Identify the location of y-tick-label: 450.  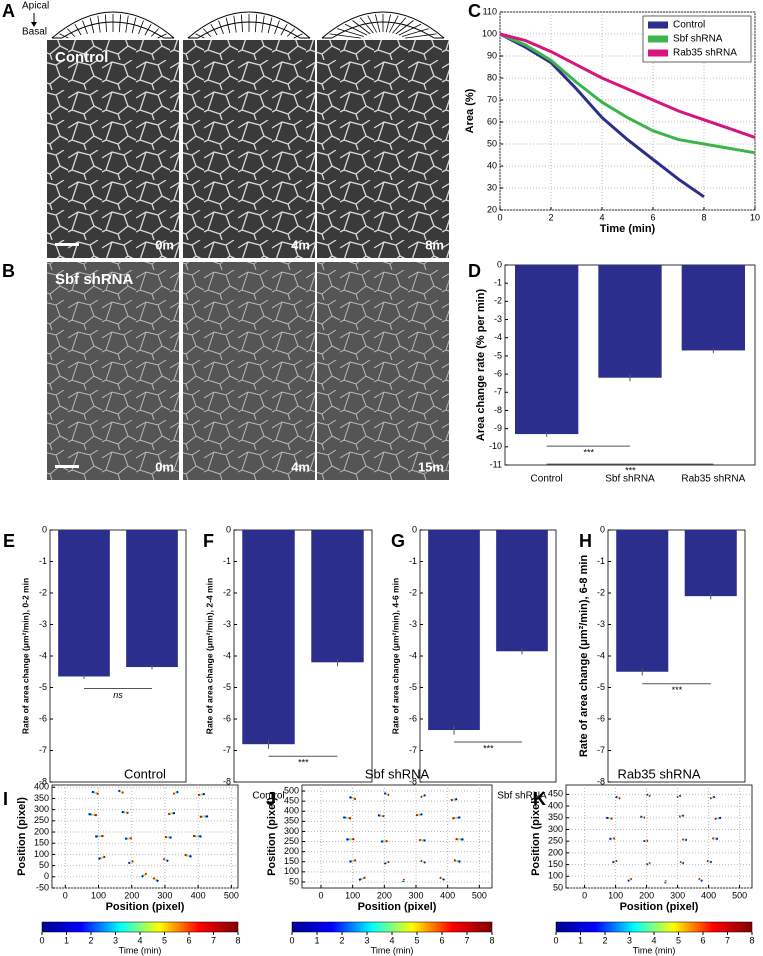
(555, 794).